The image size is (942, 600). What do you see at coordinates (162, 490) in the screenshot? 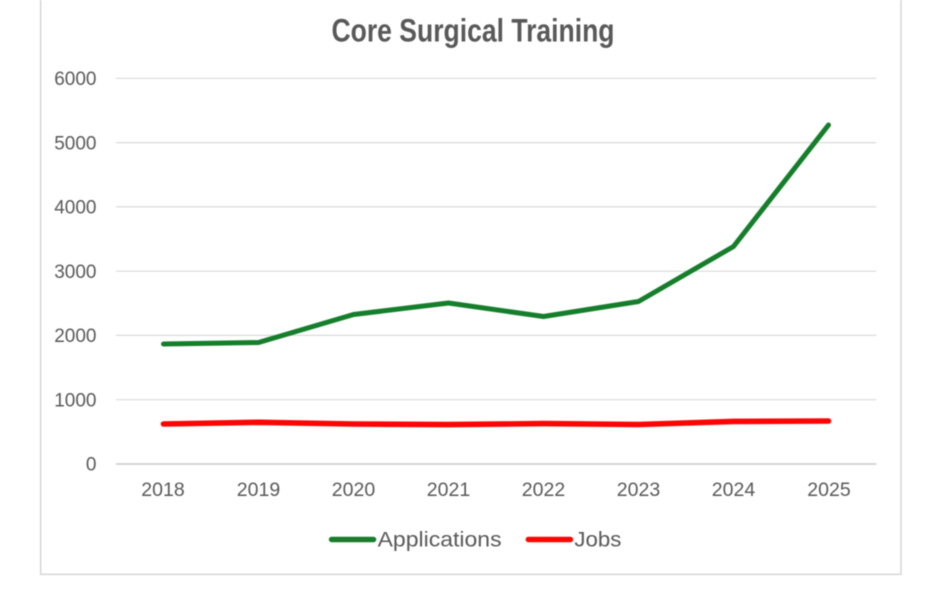
I see `svg-text: 2018` at bounding box center [162, 490].